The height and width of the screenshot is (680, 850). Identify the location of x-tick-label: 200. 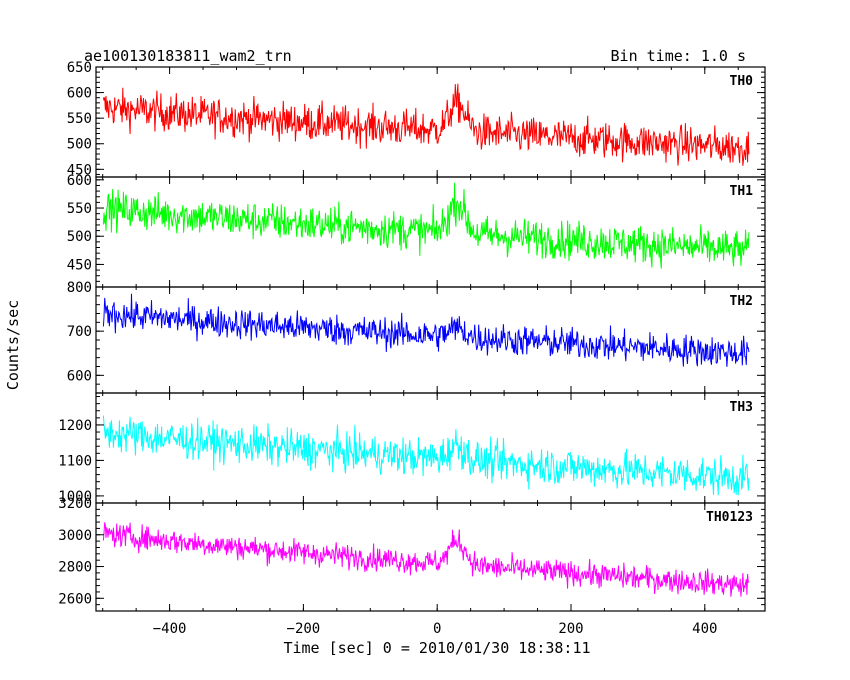
(570, 629).